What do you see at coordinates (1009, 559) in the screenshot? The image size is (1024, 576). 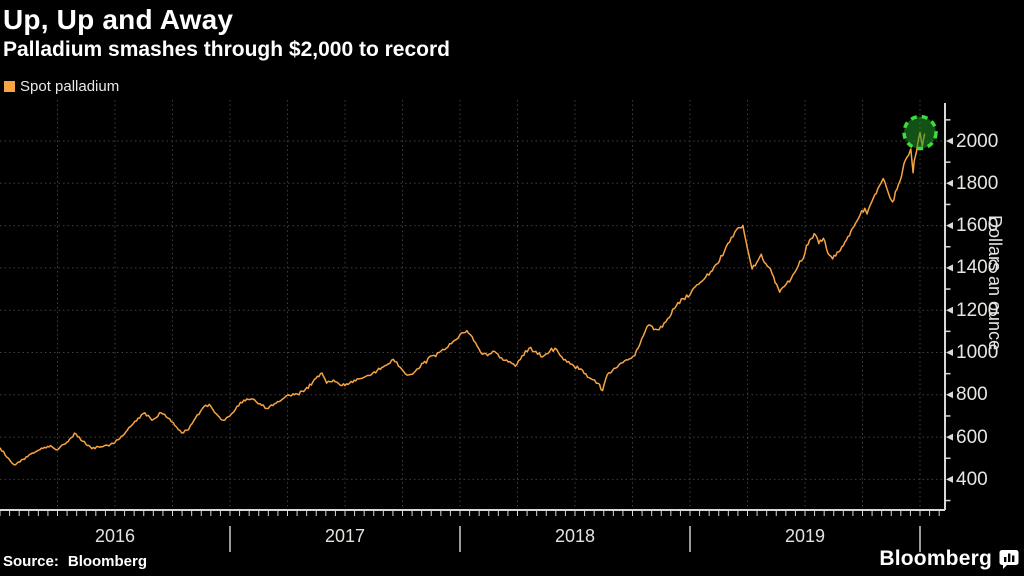 I see `bloomberg-terminal-icon` at bounding box center [1009, 559].